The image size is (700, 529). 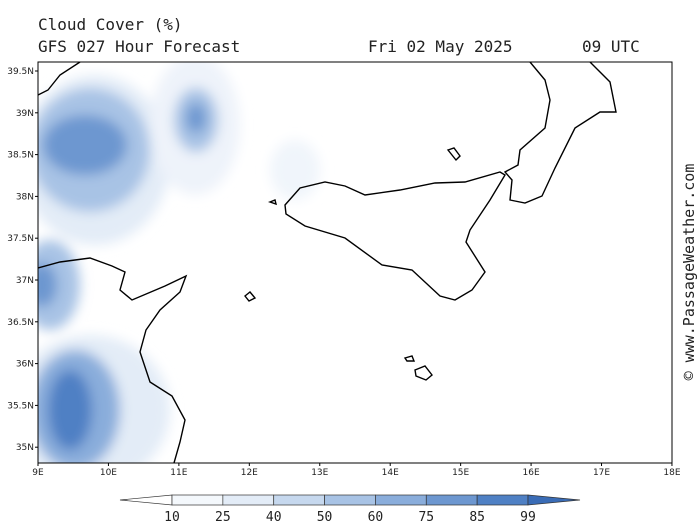 What do you see at coordinates (554, 500) in the screenshot?
I see `colorbar-high` at bounding box center [554, 500].